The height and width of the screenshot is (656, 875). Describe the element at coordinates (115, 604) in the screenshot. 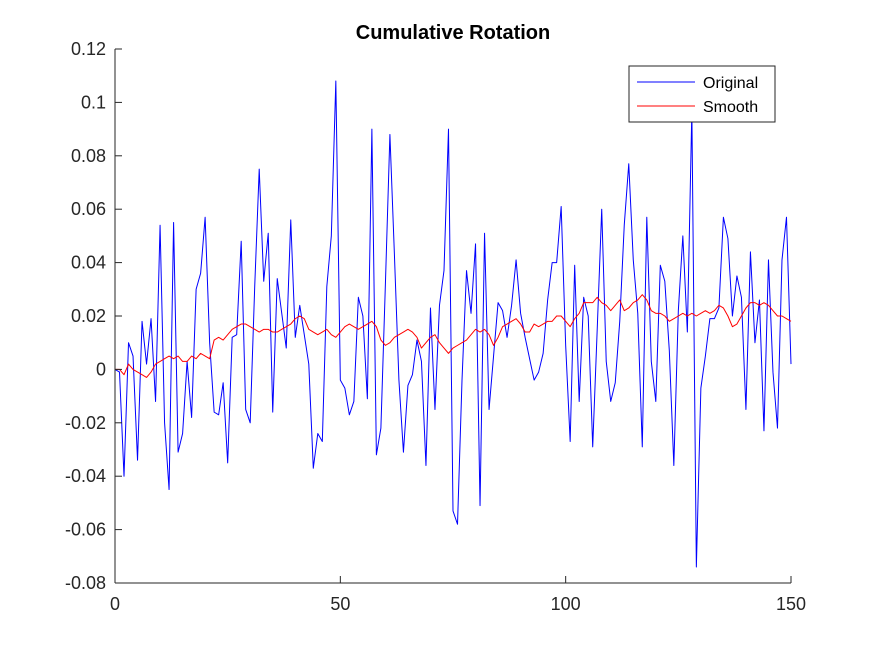

I see `x-tick-label: 0` at that location.